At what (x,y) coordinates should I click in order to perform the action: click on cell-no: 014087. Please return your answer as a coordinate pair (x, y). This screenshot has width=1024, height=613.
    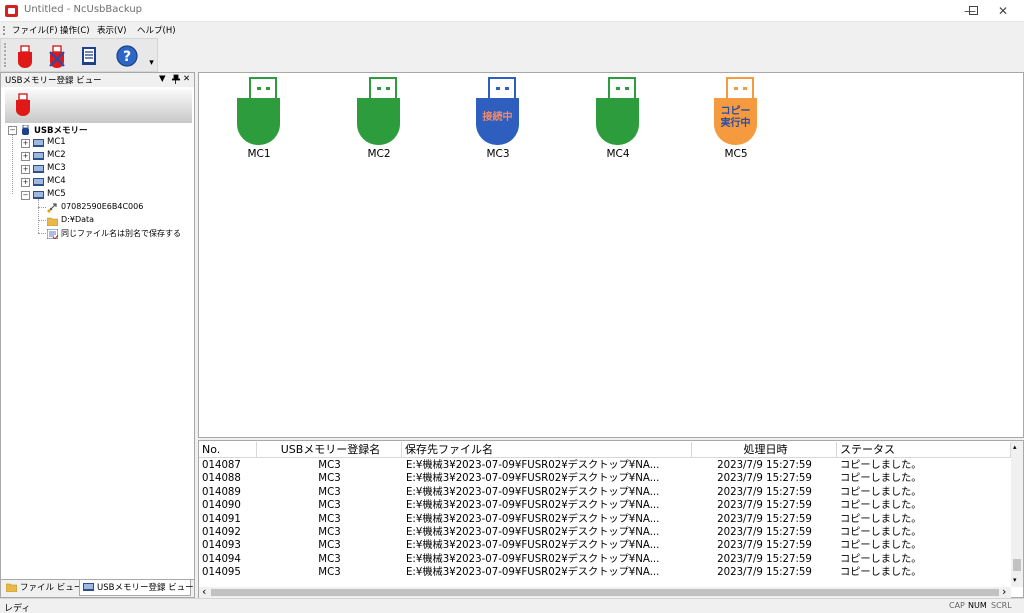
    Looking at the image, I should click on (221, 465).